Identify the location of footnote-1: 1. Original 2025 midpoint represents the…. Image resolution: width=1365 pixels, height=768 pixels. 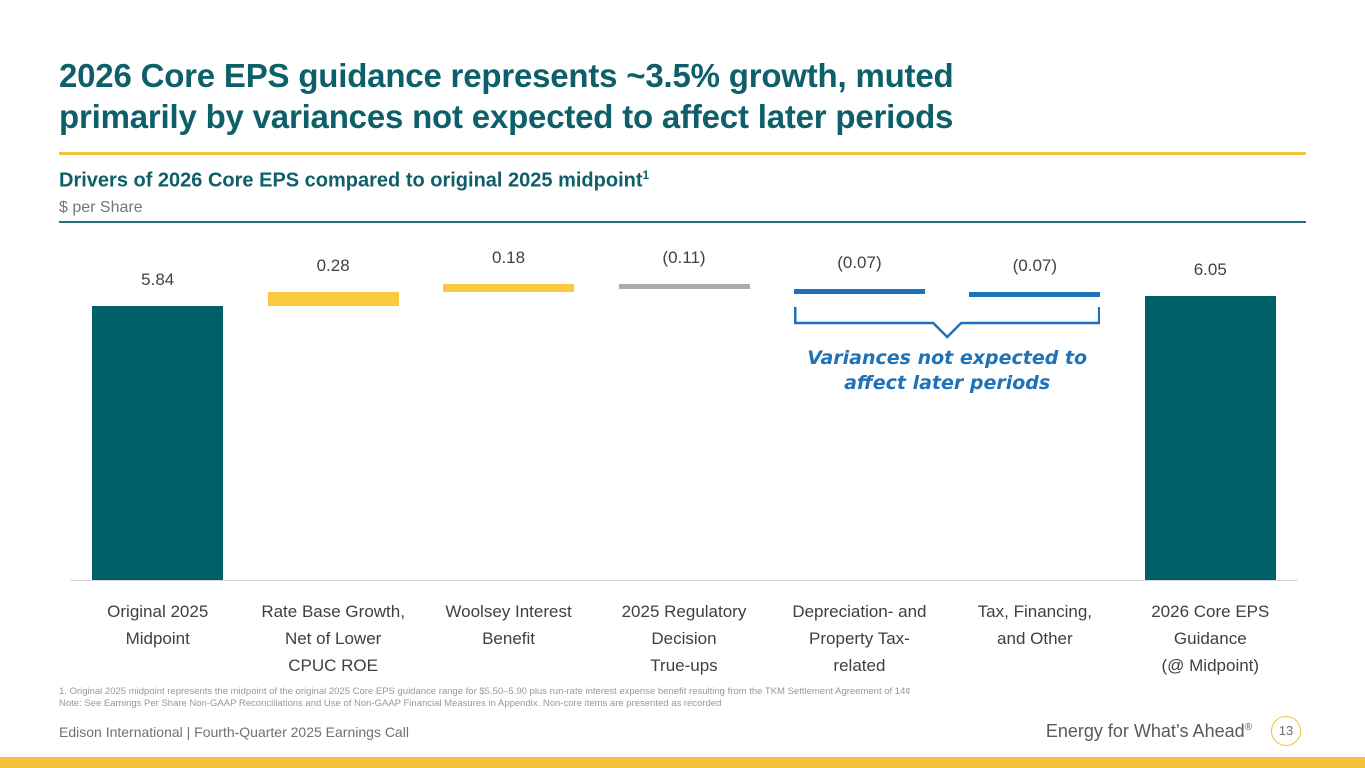
(485, 691).